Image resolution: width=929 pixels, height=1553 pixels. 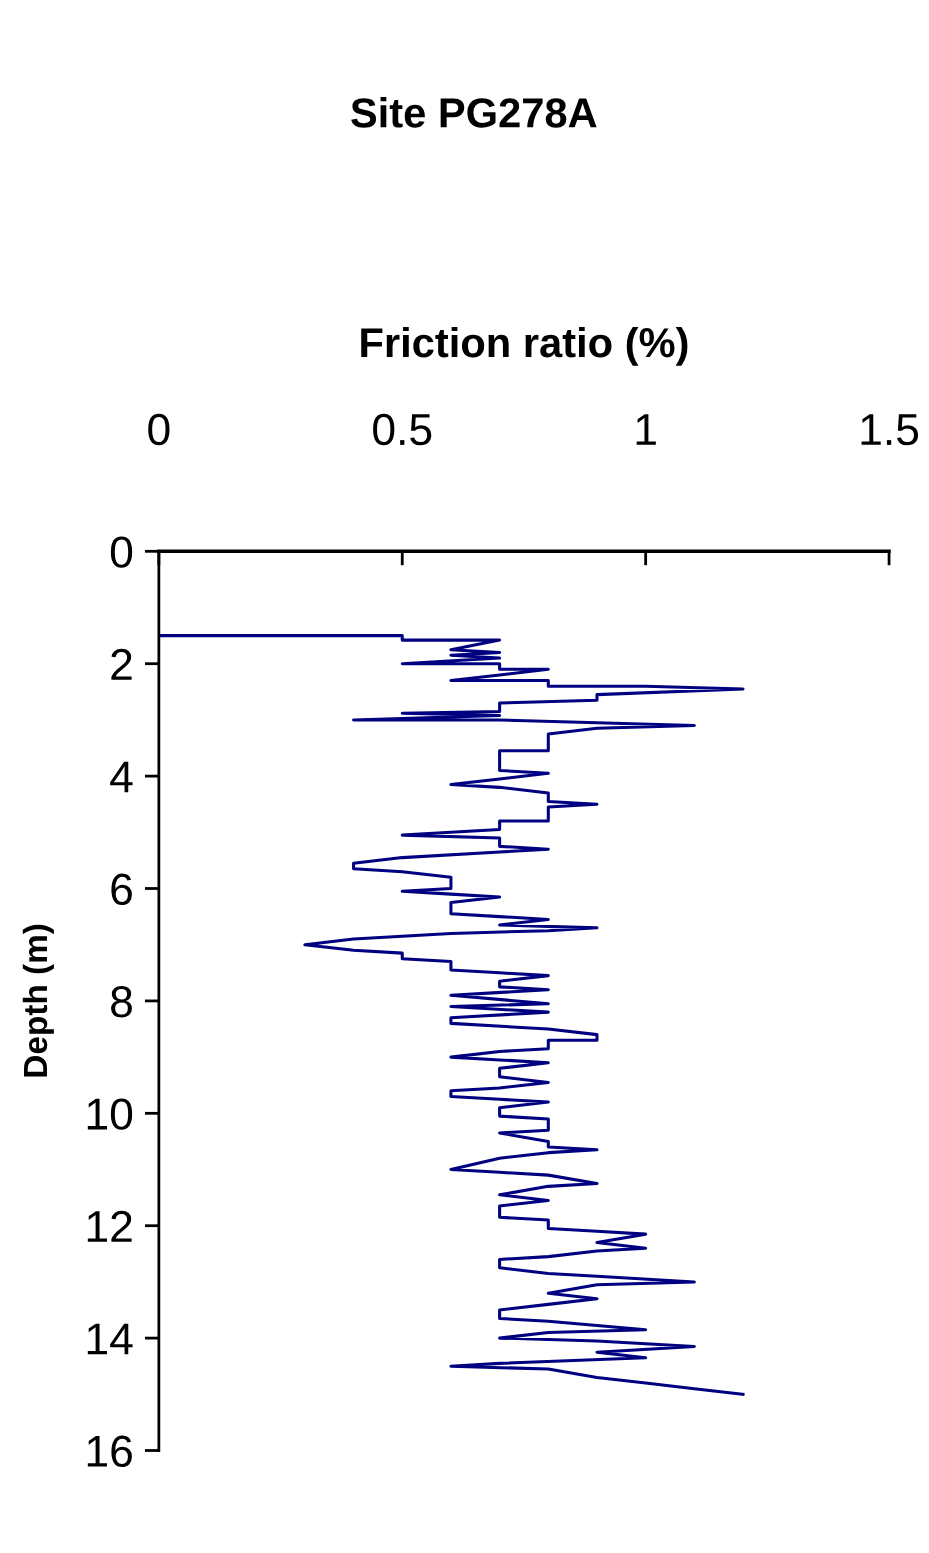 I want to click on y-tick-label: 0, so click(x=121, y=552).